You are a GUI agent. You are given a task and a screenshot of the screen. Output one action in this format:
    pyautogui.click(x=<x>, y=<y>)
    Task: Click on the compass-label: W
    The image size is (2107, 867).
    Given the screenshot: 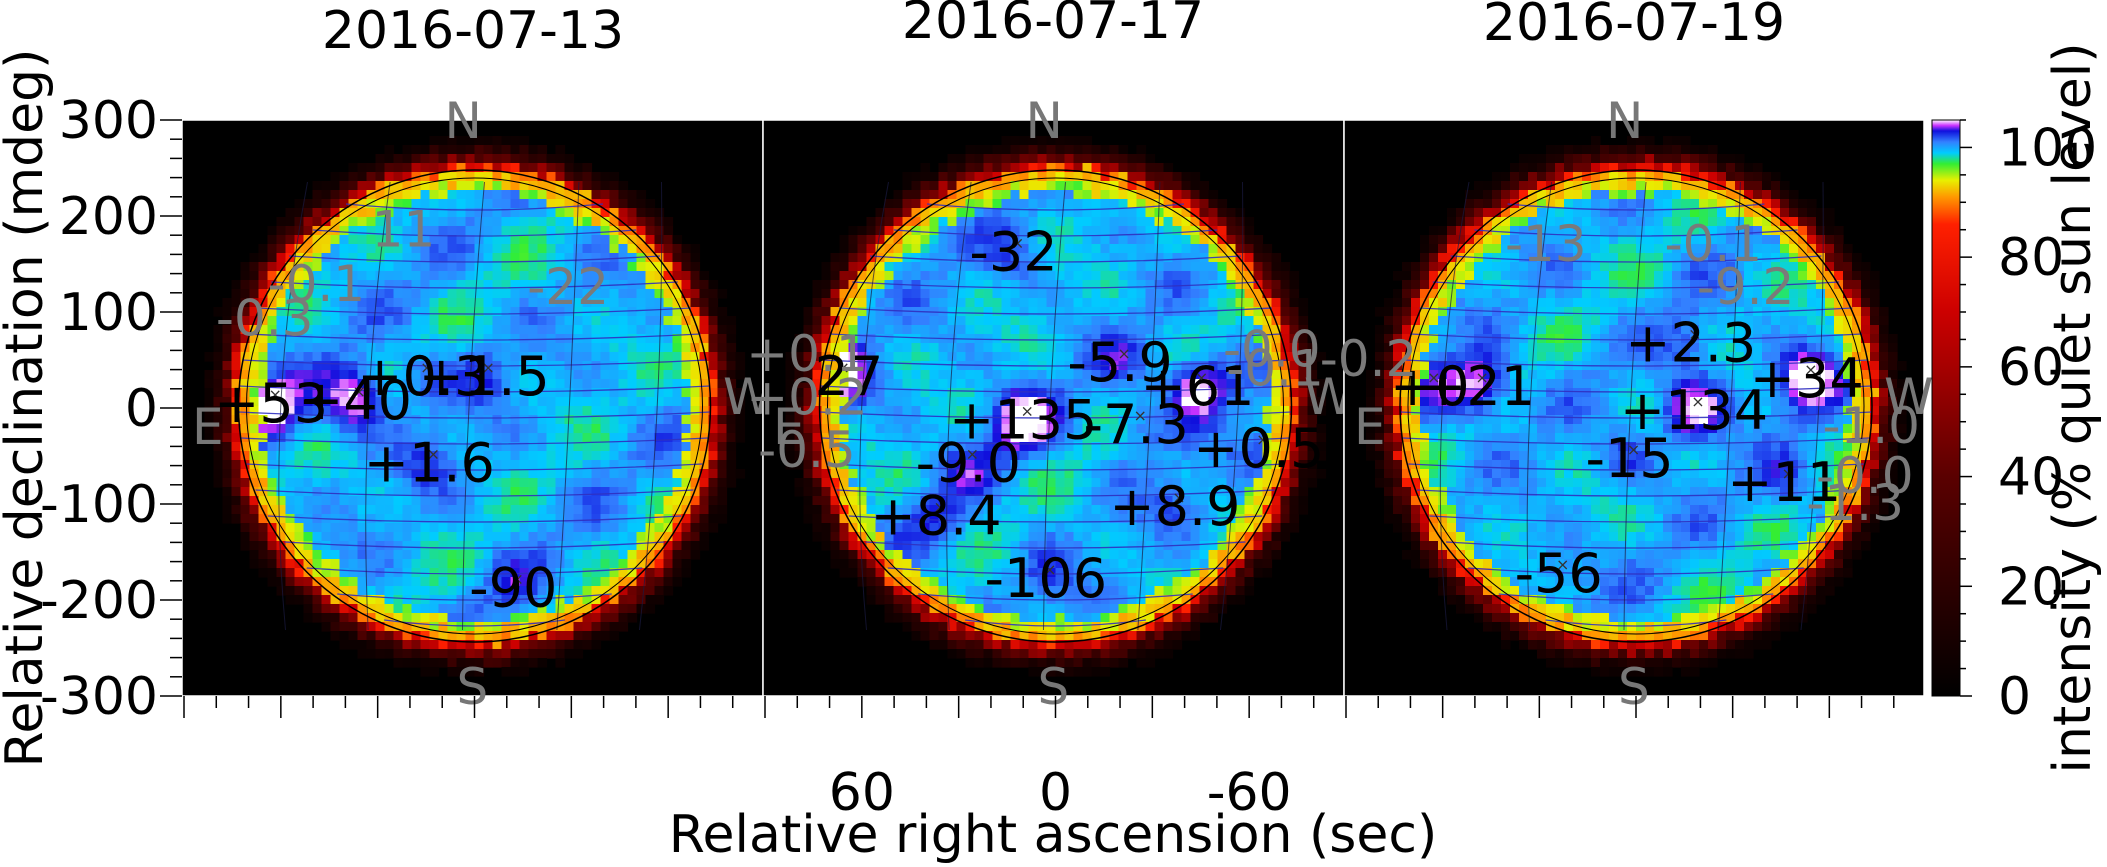 What is the action you would take?
    pyautogui.click(x=1908, y=397)
    